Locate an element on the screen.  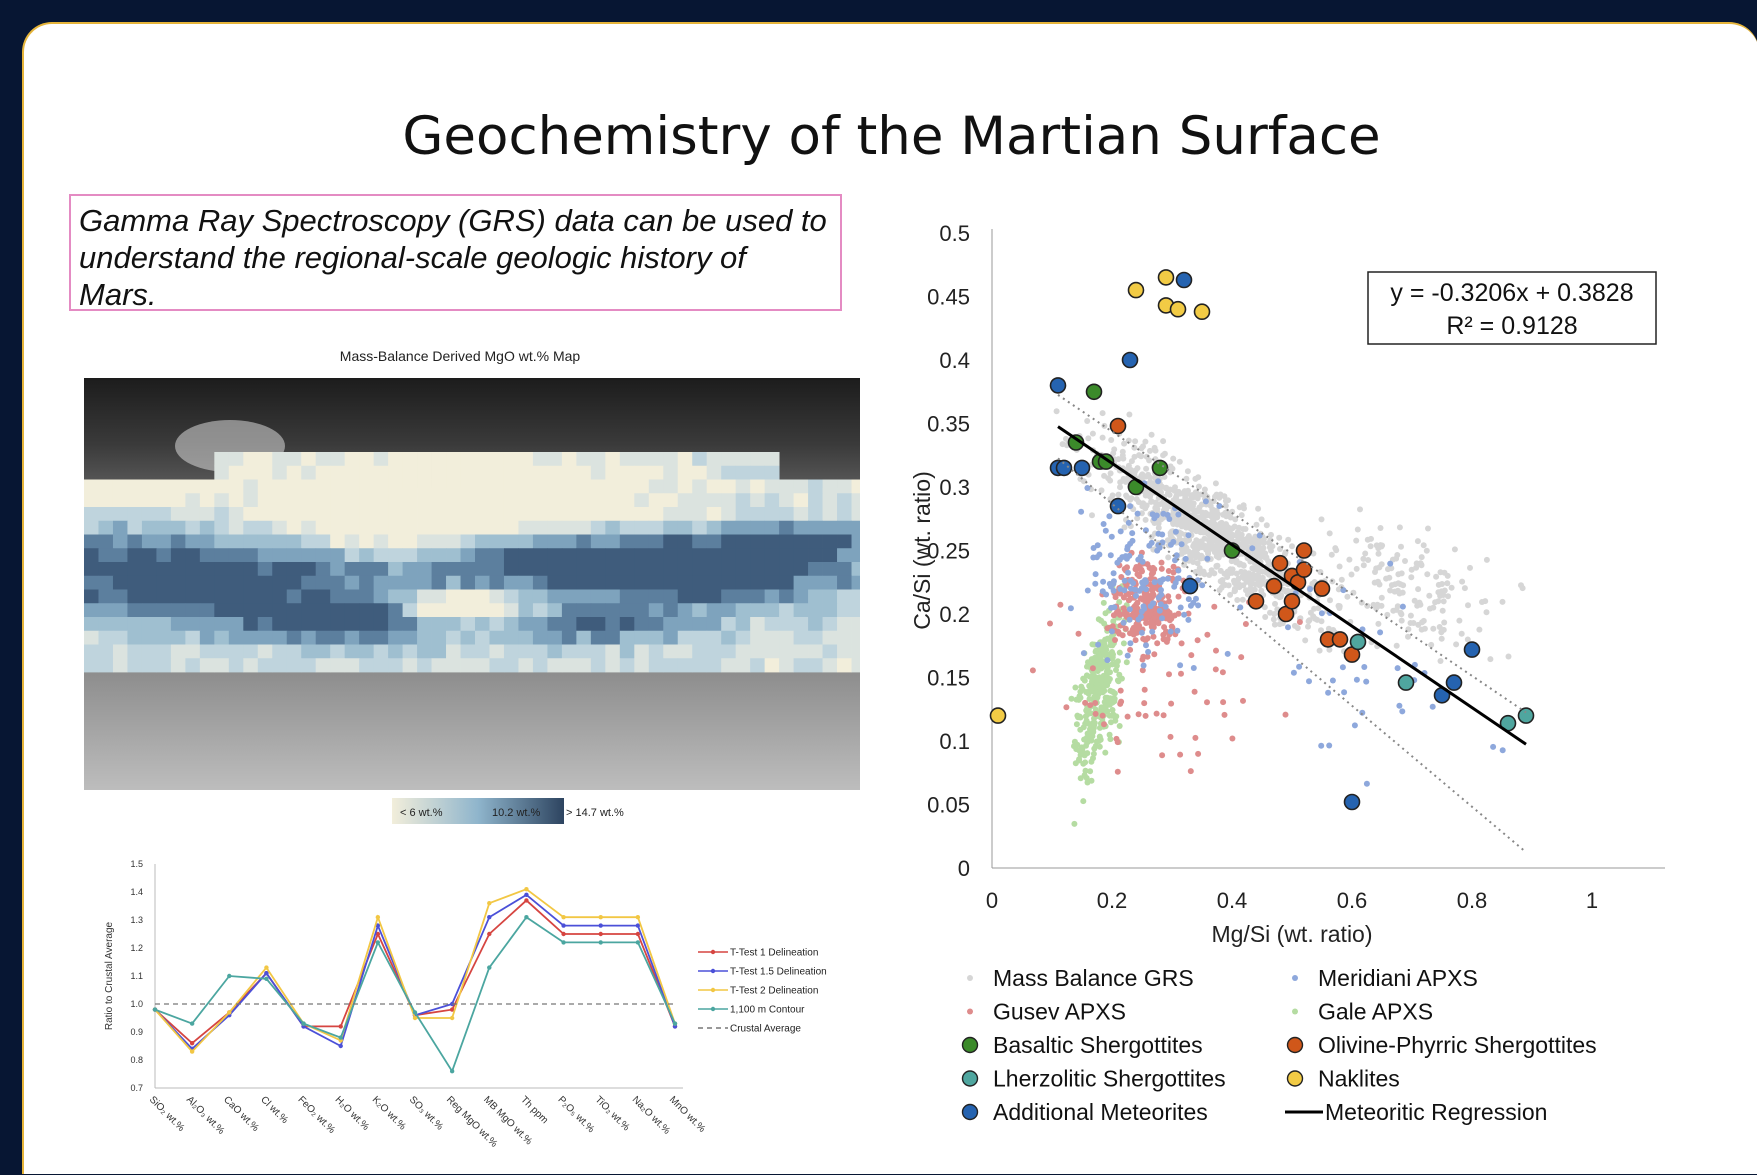
meteorite-point is located at coordinates (998, 715).